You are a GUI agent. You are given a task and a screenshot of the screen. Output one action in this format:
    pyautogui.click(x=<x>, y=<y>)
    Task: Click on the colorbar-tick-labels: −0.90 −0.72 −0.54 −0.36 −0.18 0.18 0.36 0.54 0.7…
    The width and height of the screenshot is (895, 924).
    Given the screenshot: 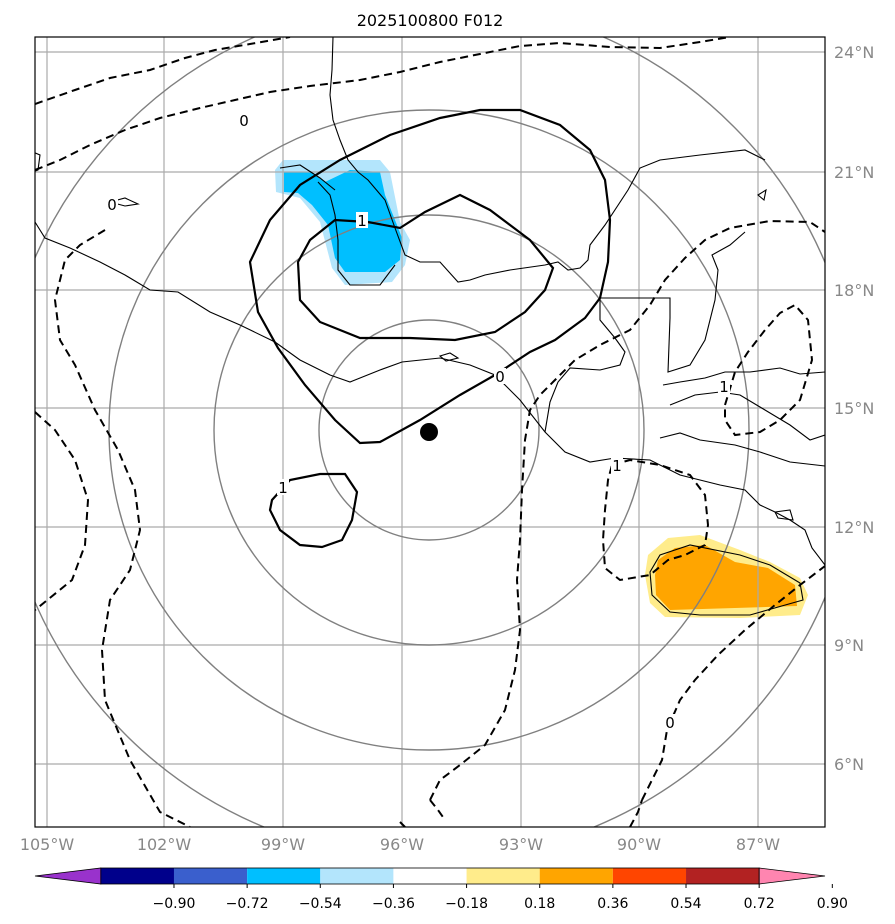 What is the action you would take?
    pyautogui.click(x=500, y=898)
    